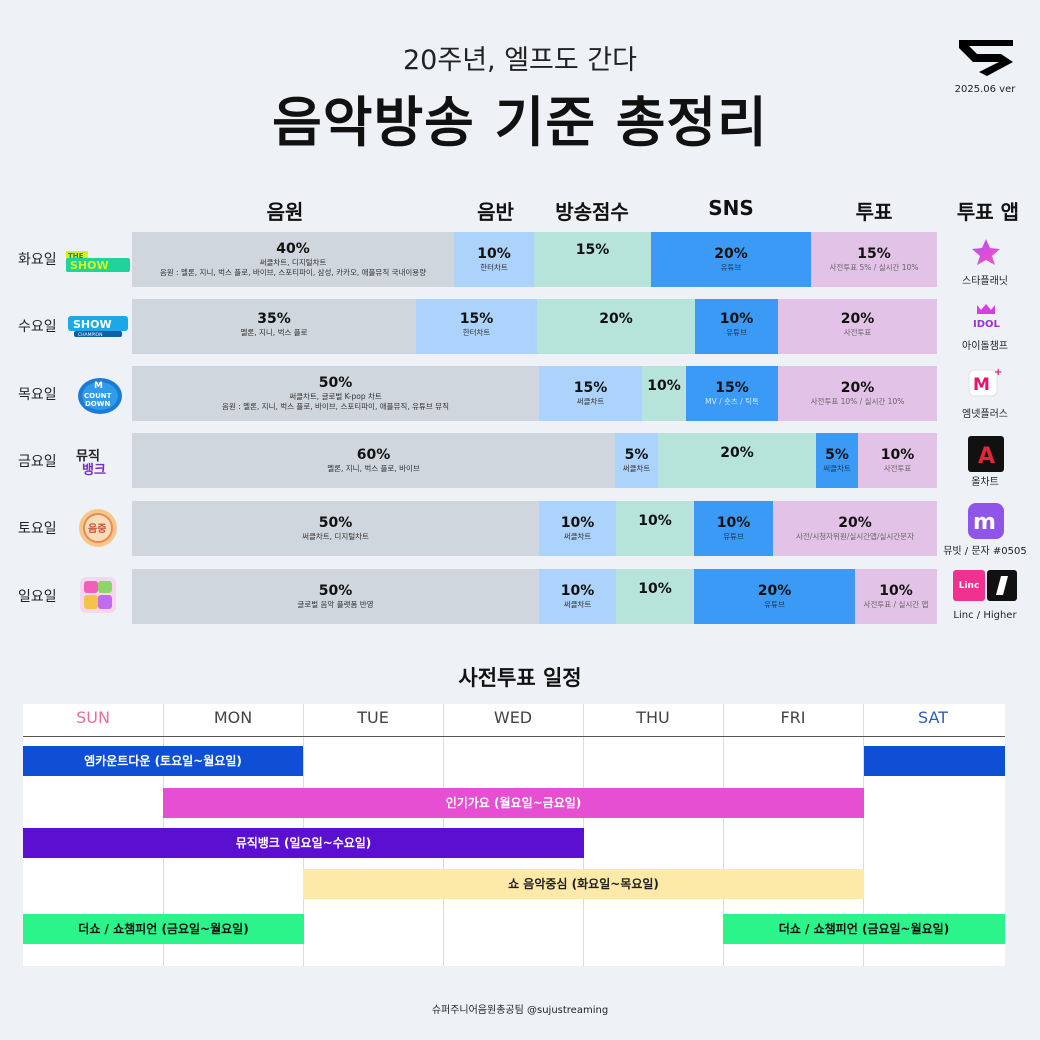  What do you see at coordinates (986, 521) in the screenshot?
I see `mubeat-icon: m` at bounding box center [986, 521].